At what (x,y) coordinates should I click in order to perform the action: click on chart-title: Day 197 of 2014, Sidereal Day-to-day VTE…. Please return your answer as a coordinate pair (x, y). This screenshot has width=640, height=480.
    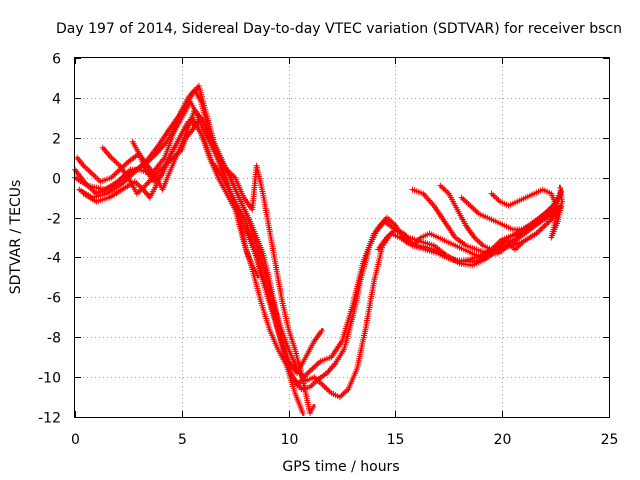
    Looking at the image, I should click on (339, 29).